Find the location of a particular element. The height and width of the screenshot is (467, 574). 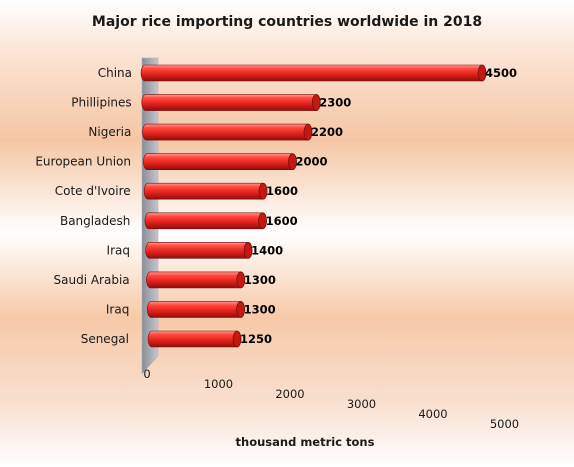

x-tick-label: 0 is located at coordinates (146, 374).